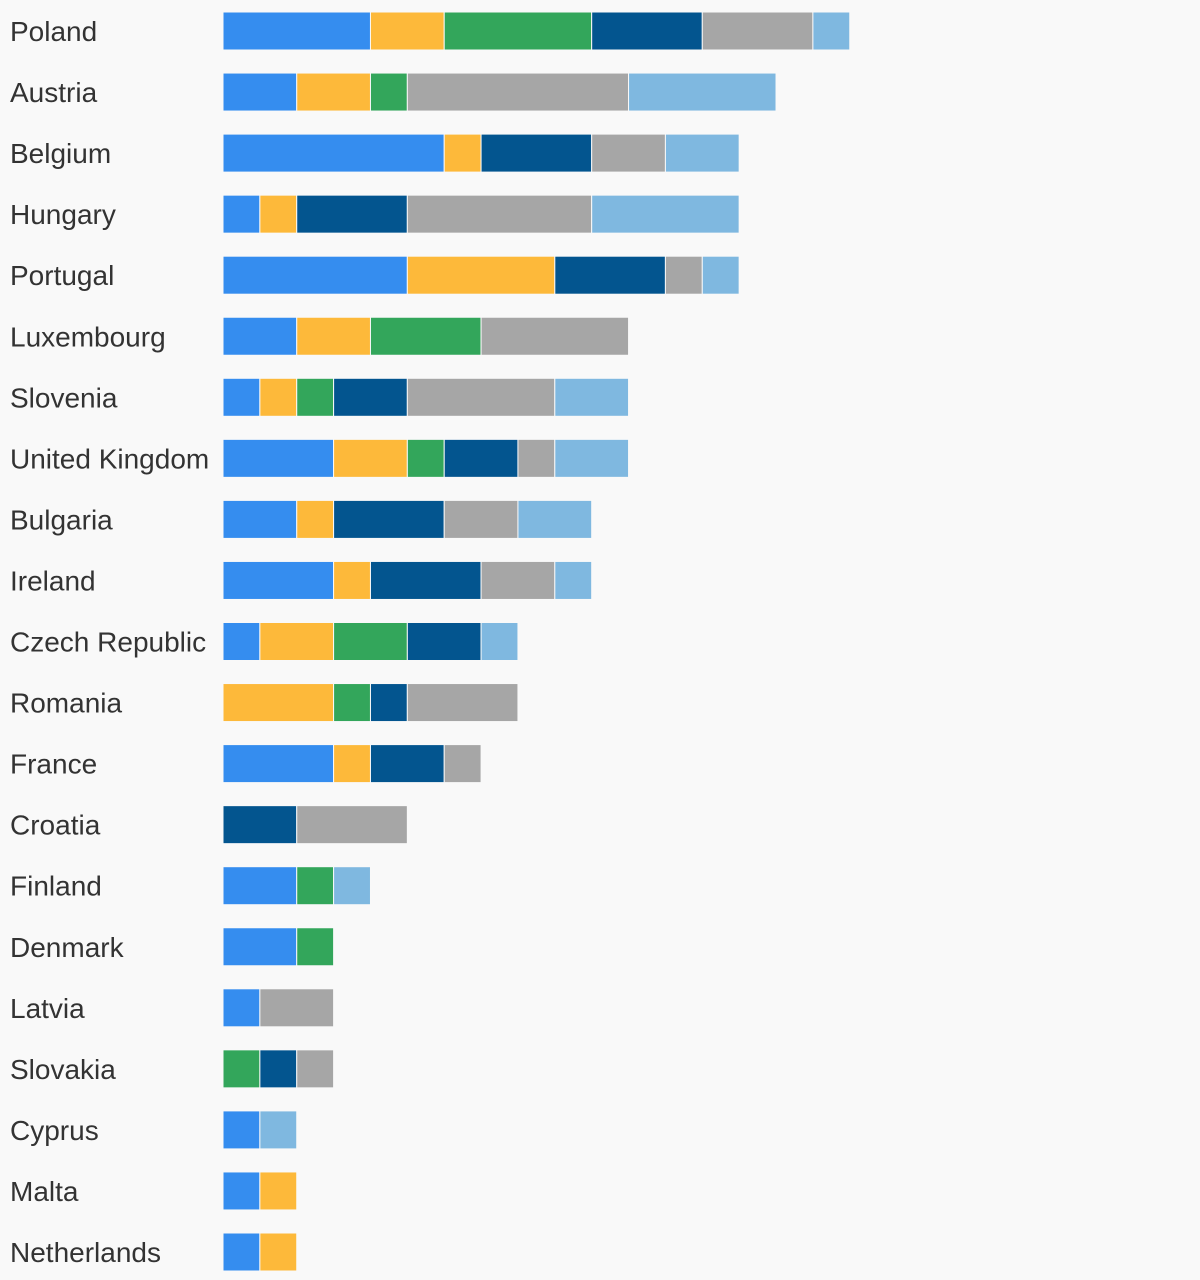 The width and height of the screenshot is (1200, 1280). I want to click on category-label: Slovenia, so click(64, 397).